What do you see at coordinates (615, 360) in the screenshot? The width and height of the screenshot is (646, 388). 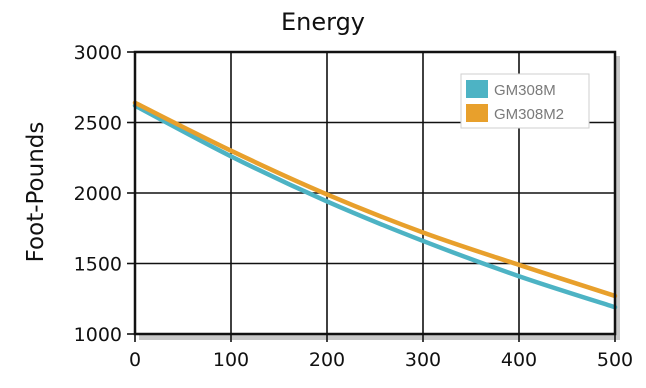 I see `x-tick-label-500: 500` at bounding box center [615, 360].